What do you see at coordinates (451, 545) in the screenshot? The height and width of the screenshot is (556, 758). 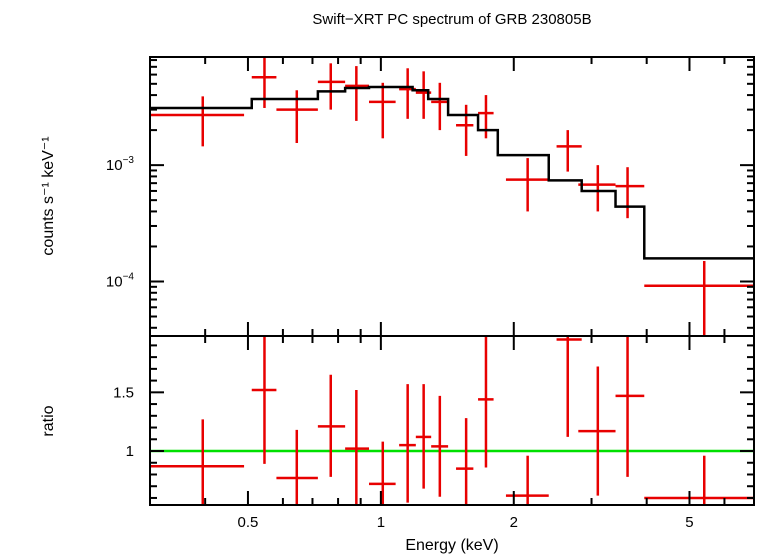 I see `x-axis-label: Energy (keV)` at bounding box center [451, 545].